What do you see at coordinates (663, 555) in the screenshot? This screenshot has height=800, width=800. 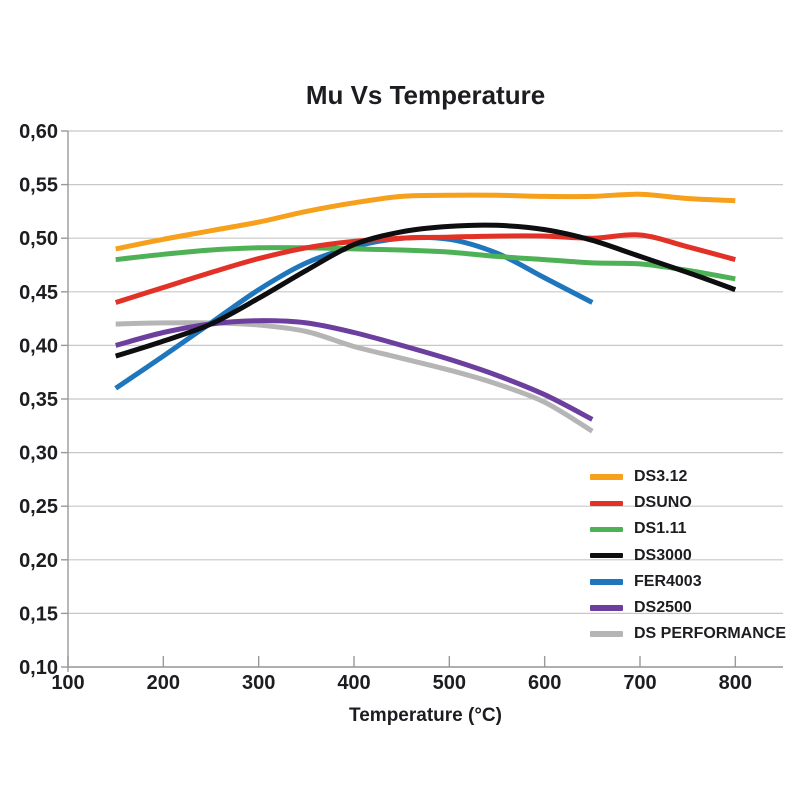 I see `legend-label: DS3000` at bounding box center [663, 555].